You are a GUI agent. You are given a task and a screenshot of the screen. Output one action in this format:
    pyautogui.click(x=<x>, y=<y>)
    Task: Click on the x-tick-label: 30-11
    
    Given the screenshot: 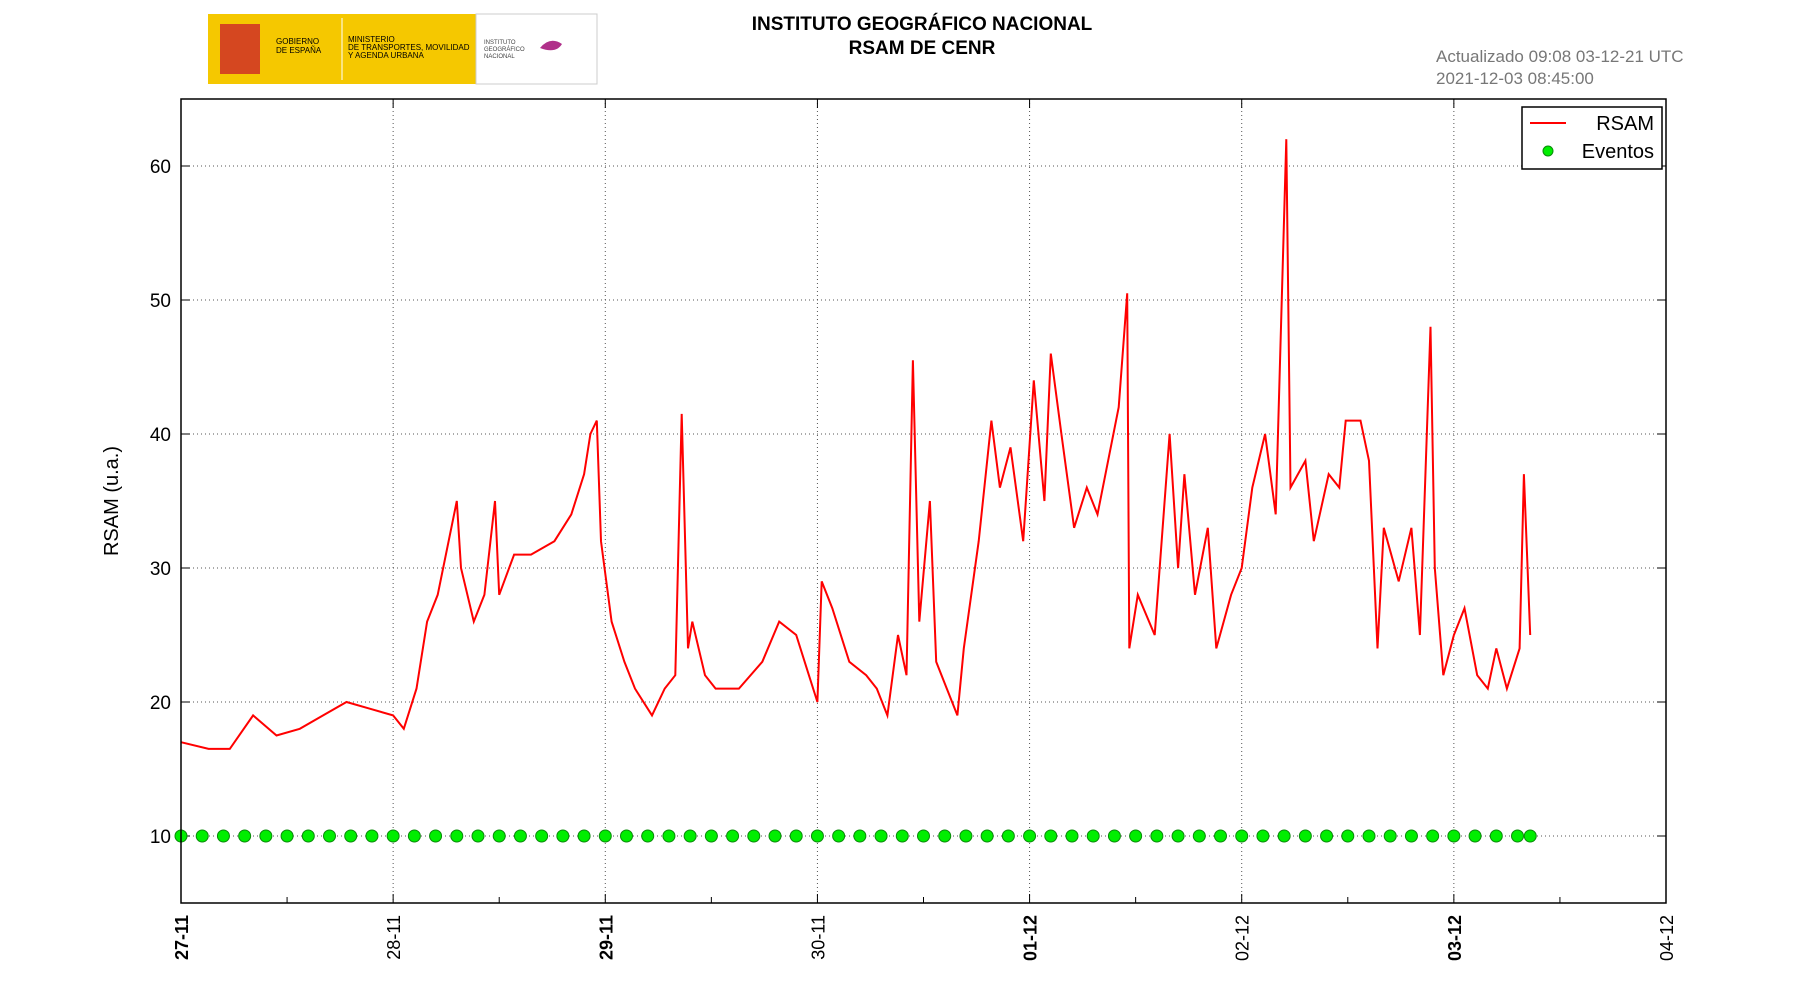 What is the action you would take?
    pyautogui.click(x=818, y=937)
    